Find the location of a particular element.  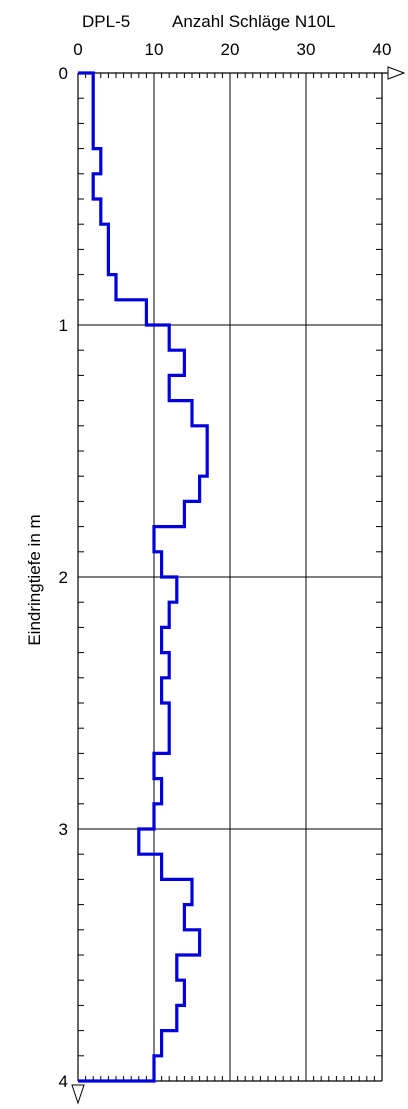

y-tick-label-1: 1 is located at coordinates (63, 325).